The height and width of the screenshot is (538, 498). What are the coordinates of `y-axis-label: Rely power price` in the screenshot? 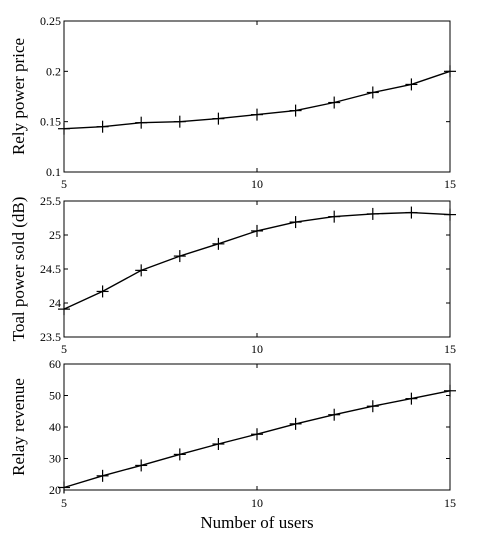 It's located at (18, 96).